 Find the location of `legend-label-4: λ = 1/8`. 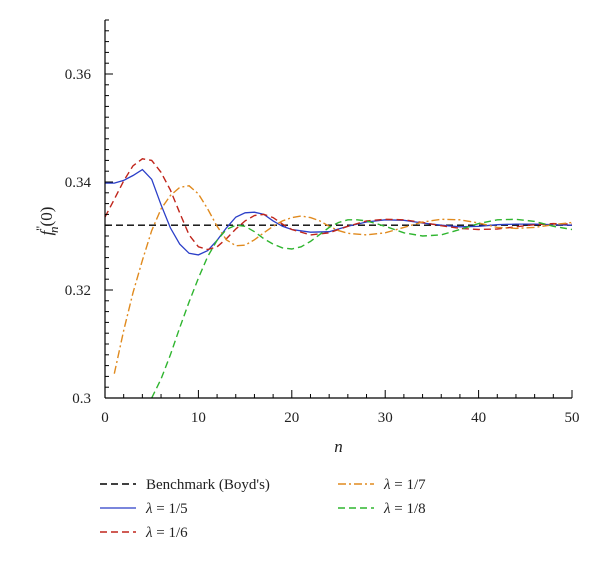

legend-label-4: λ = 1/8 is located at coordinates (404, 509).